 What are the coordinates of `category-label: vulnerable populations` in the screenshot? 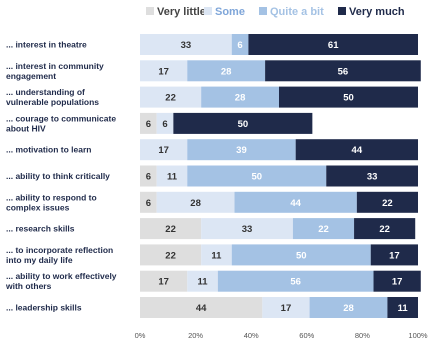 It's located at (52, 102).